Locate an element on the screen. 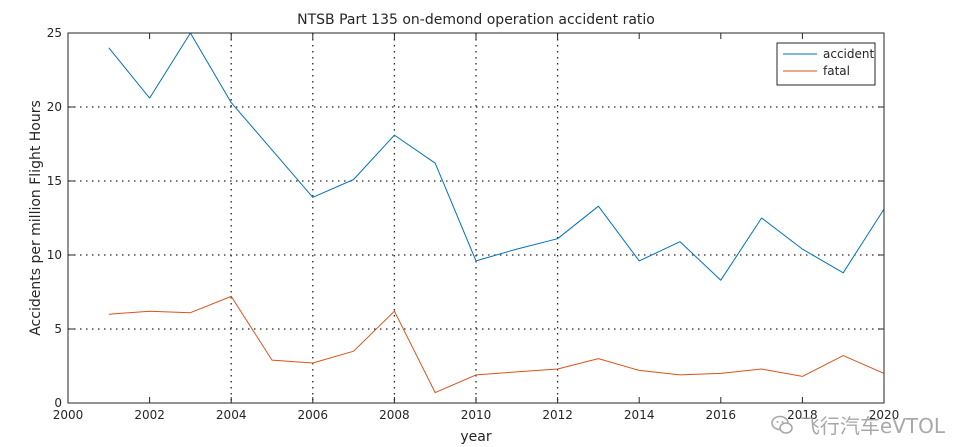 The image size is (953, 447). x-tick-label: 2012 is located at coordinates (557, 415).